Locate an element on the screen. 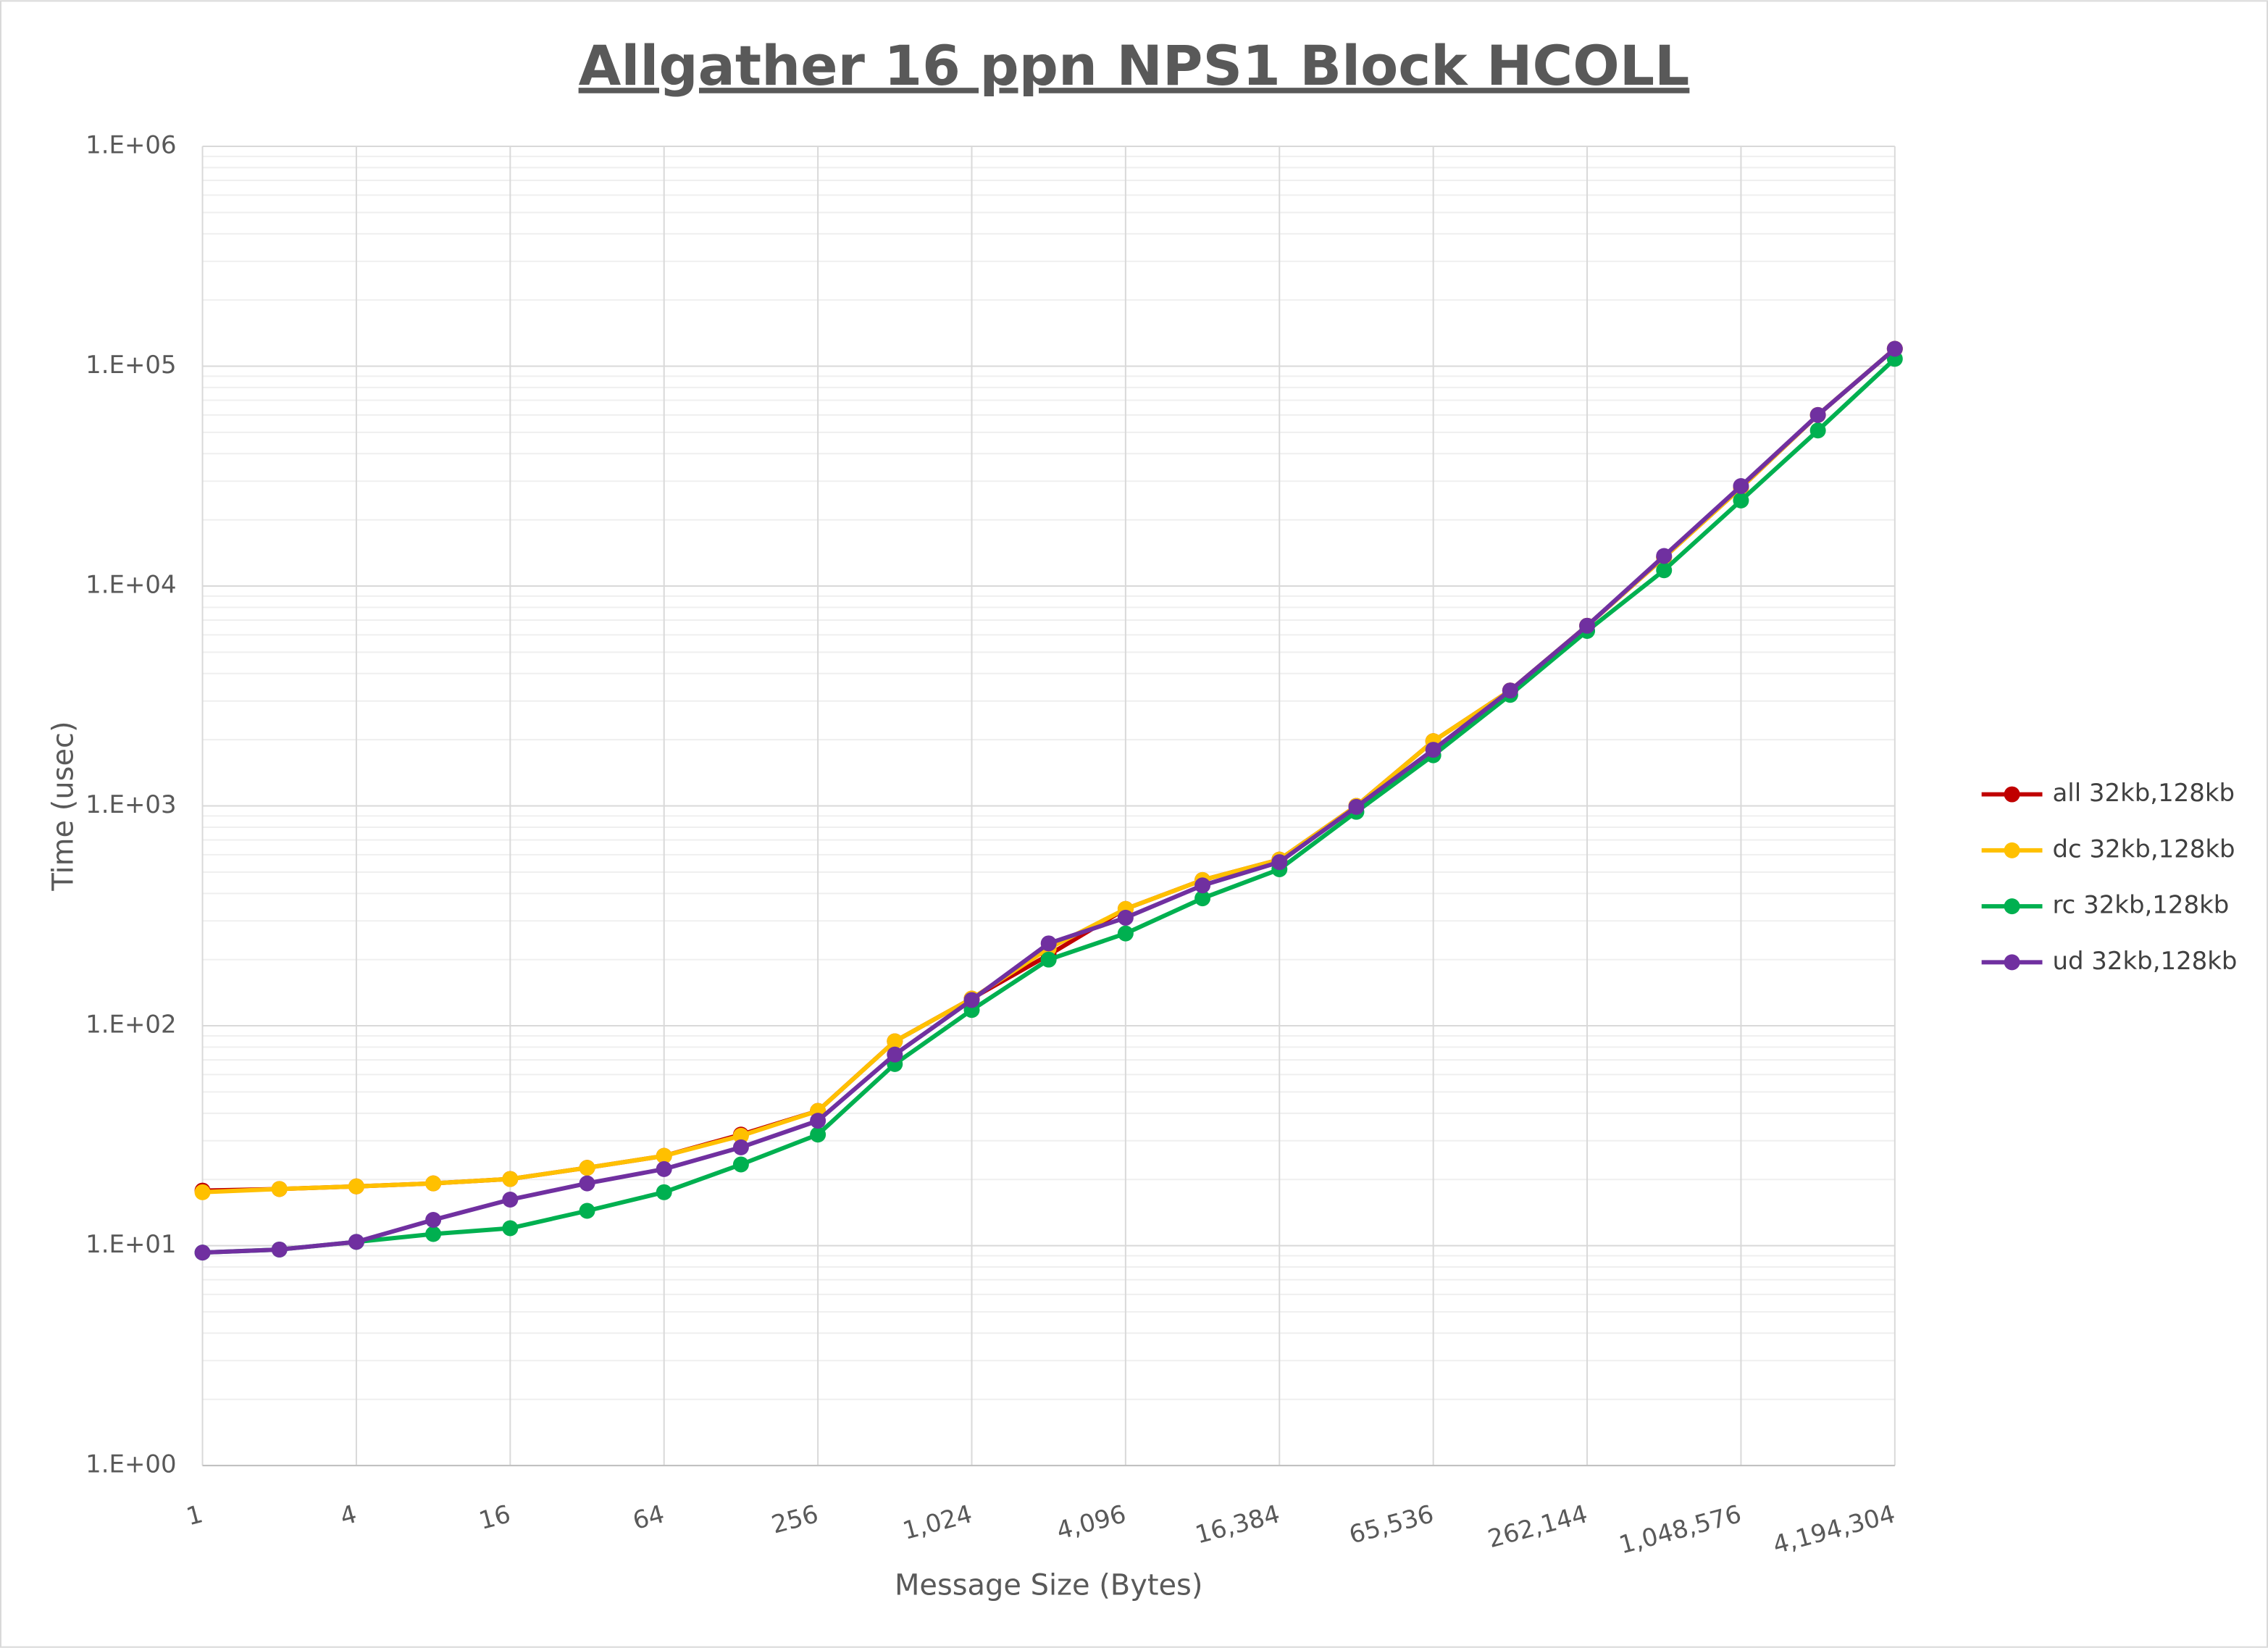 The height and width of the screenshot is (1648, 2268). y-tick-label: 1.E+00 is located at coordinates (131, 1464).